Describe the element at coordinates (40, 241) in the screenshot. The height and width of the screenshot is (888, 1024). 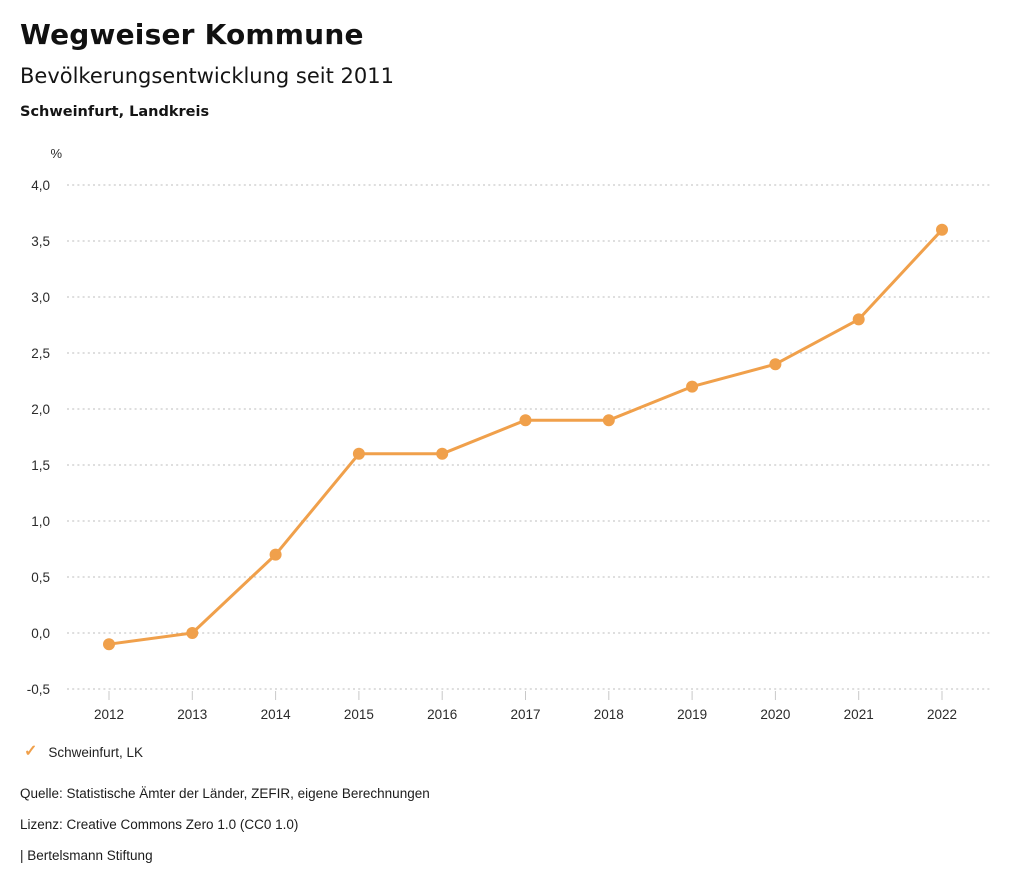
I see `y-axis-tick-label: 3,5` at that location.